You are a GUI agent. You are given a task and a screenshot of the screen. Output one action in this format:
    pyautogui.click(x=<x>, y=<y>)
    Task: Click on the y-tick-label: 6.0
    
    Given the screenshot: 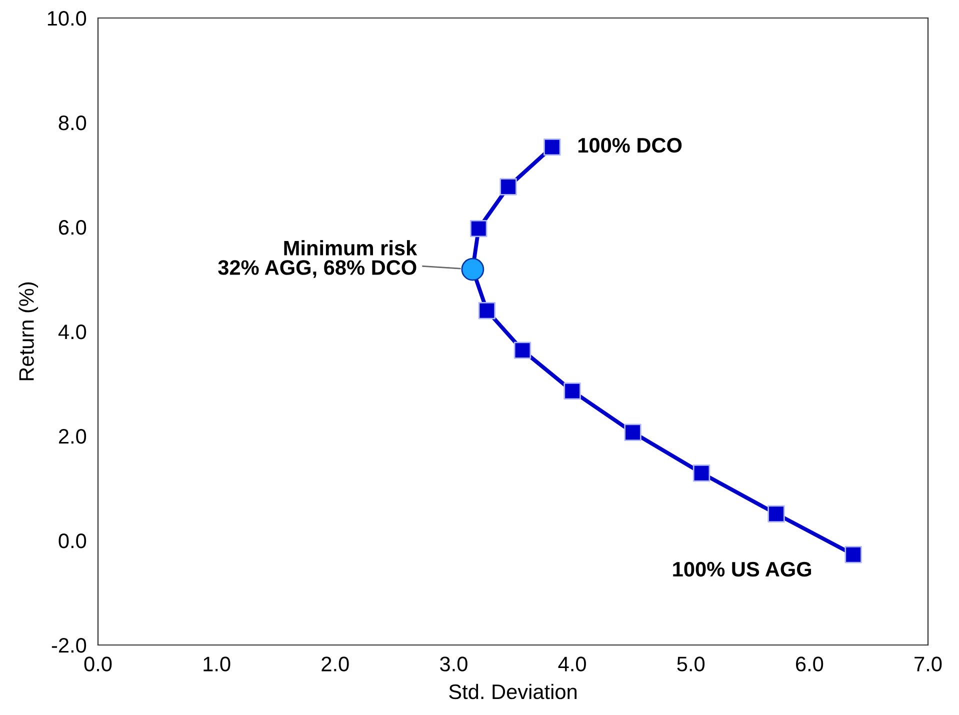 What is the action you would take?
    pyautogui.click(x=72, y=227)
    